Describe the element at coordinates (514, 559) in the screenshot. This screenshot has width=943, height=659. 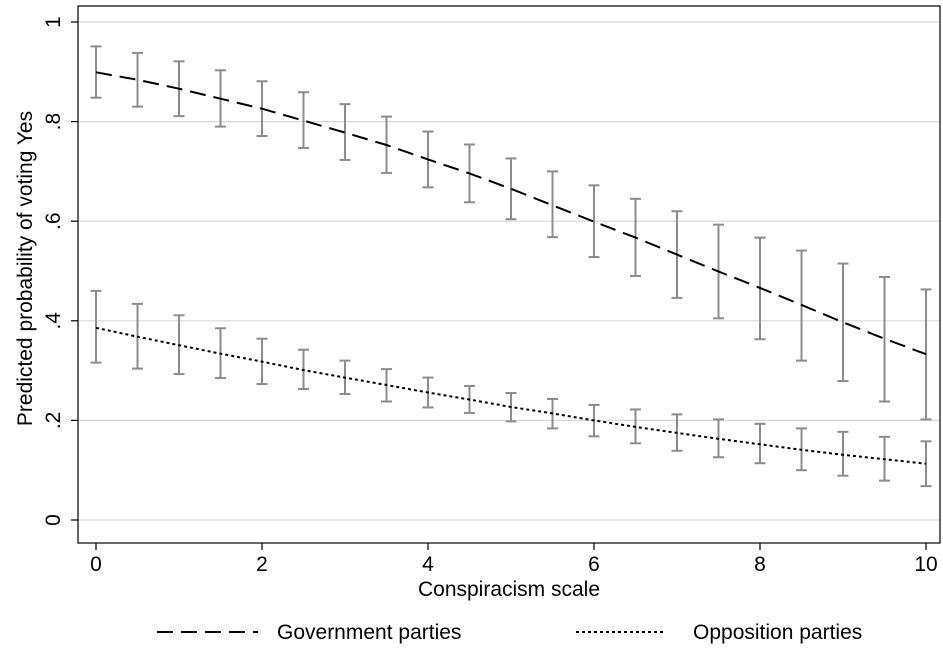
I see `x-axis: 0 2 4 6 8 10` at that location.